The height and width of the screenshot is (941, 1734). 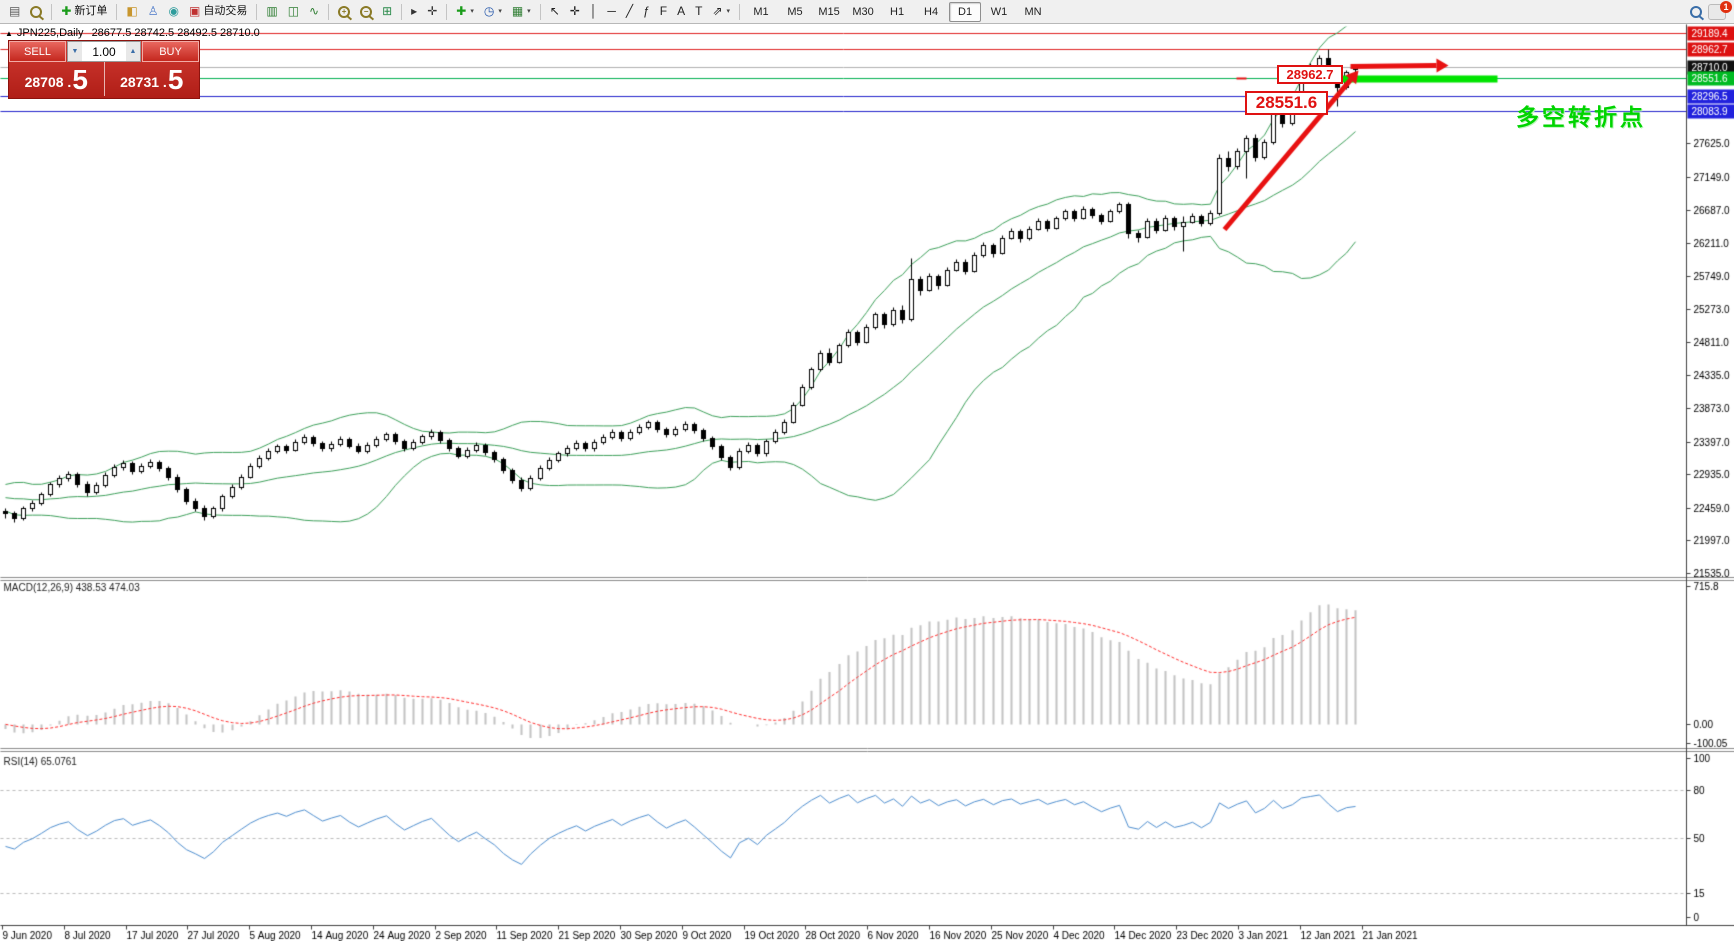 I want to click on periods-icon: ◷, so click(x=489, y=11).